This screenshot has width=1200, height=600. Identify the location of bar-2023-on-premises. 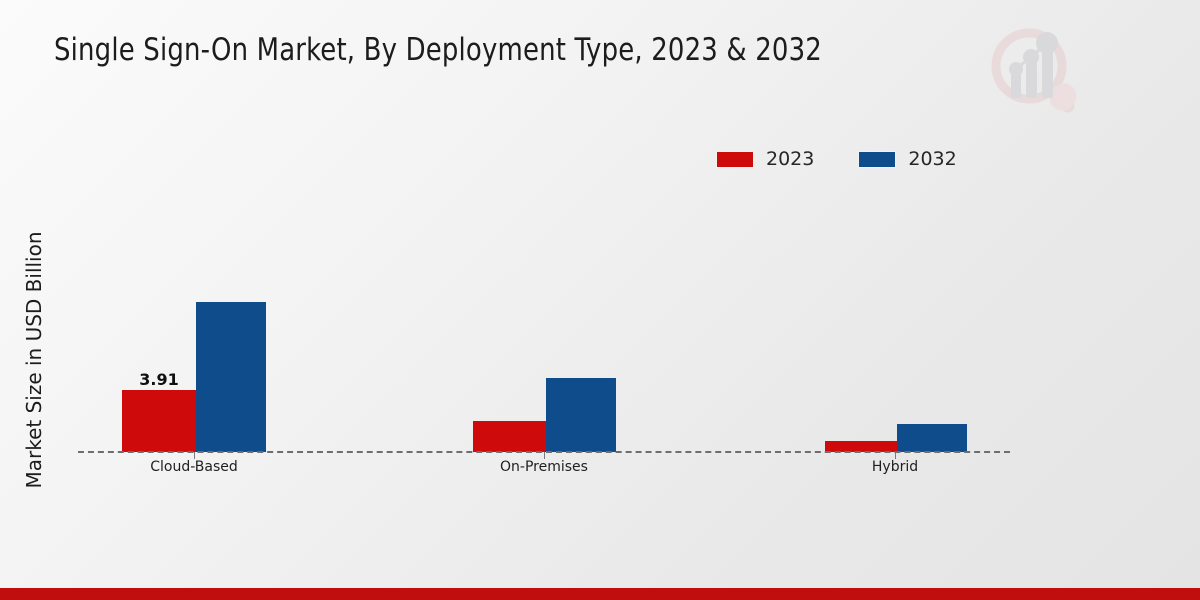
(509, 436).